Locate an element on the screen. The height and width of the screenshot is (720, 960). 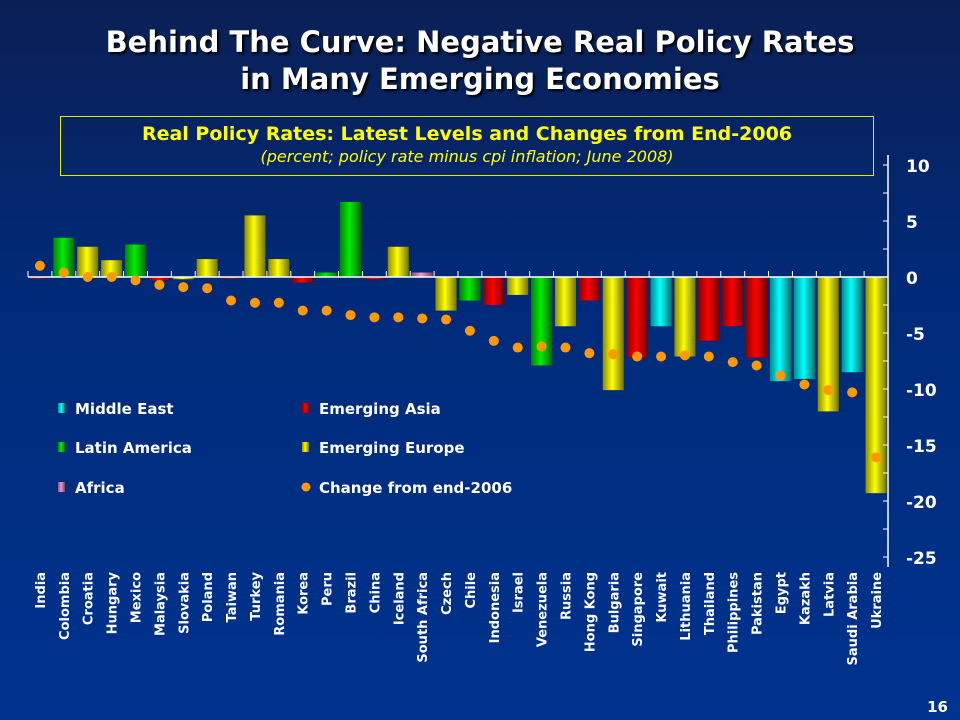
change-dot-singapore is located at coordinates (637, 356).